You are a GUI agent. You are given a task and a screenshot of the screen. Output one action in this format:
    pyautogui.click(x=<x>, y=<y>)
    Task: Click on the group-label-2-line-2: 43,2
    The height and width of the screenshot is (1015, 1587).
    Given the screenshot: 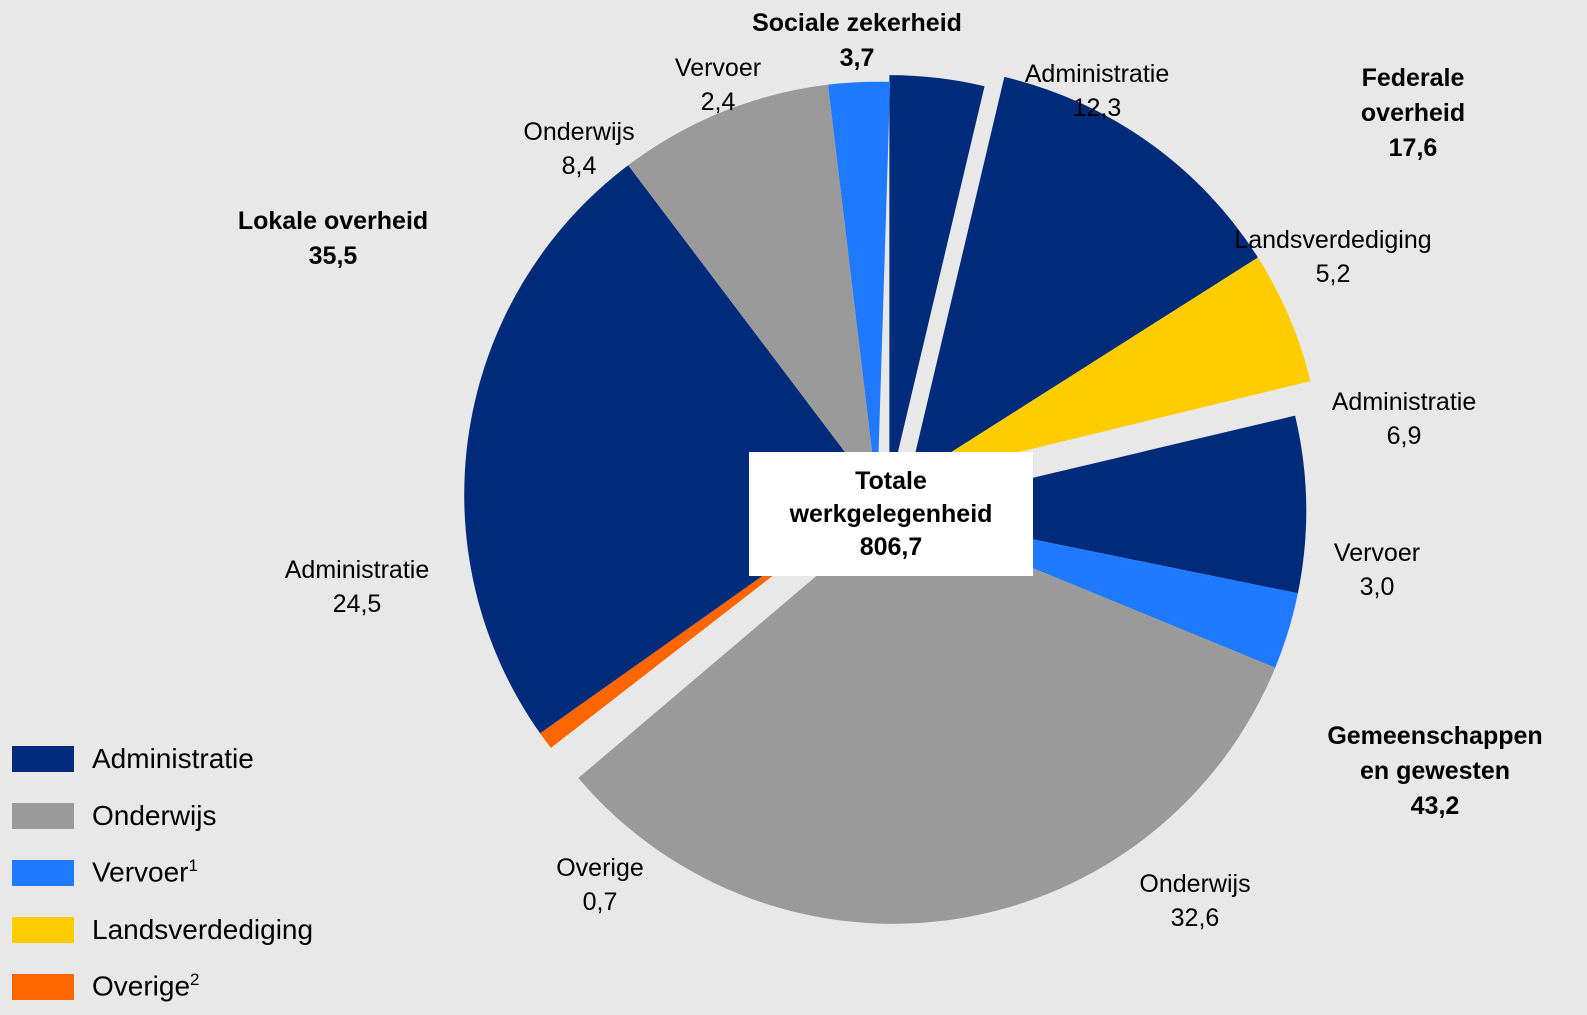 What is the action you would take?
    pyautogui.click(x=1435, y=806)
    